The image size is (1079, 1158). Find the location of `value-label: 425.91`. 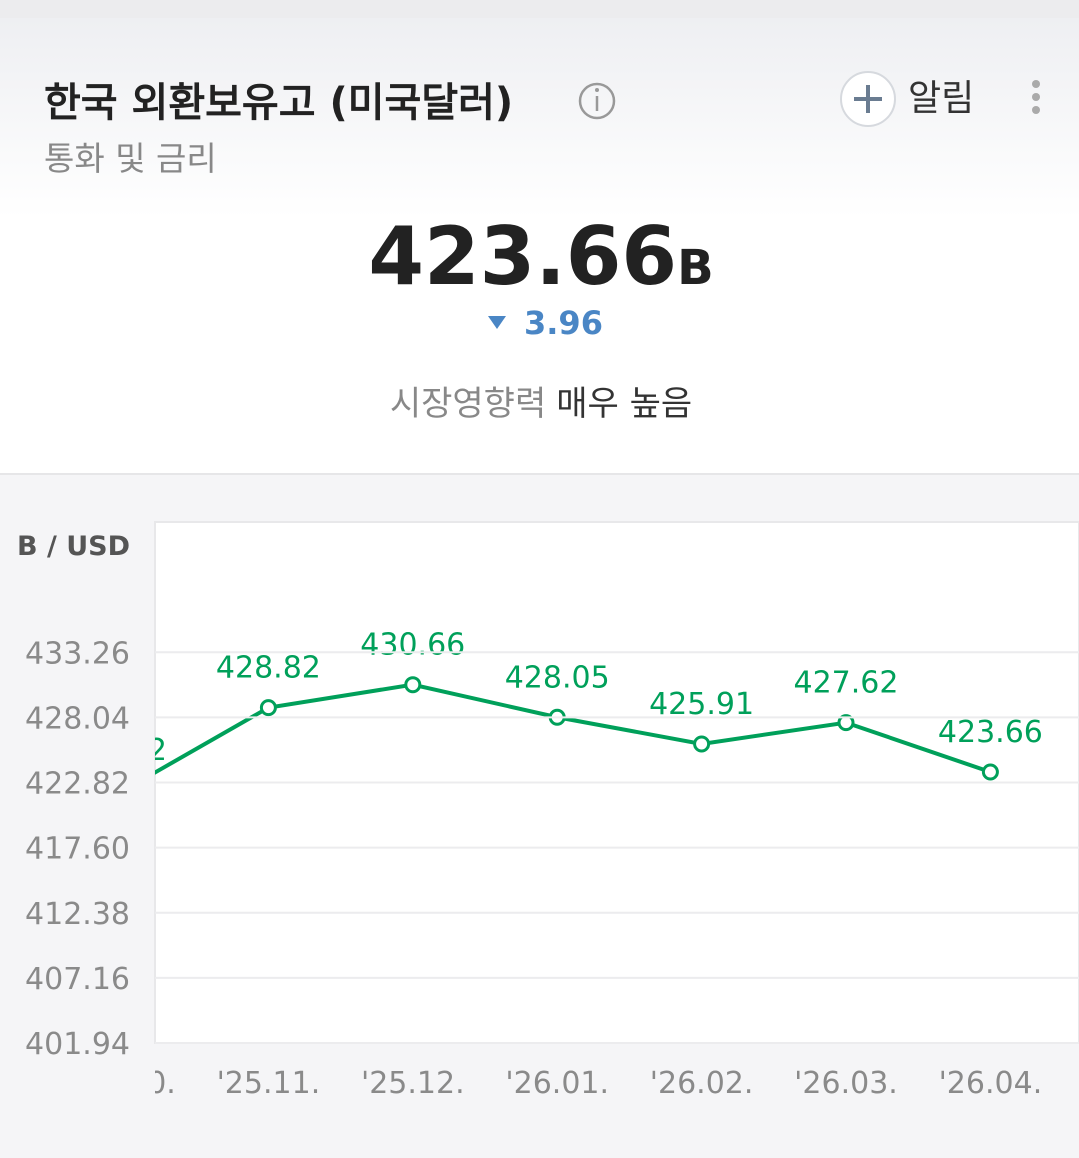

value-label: 425.91 is located at coordinates (701, 704).